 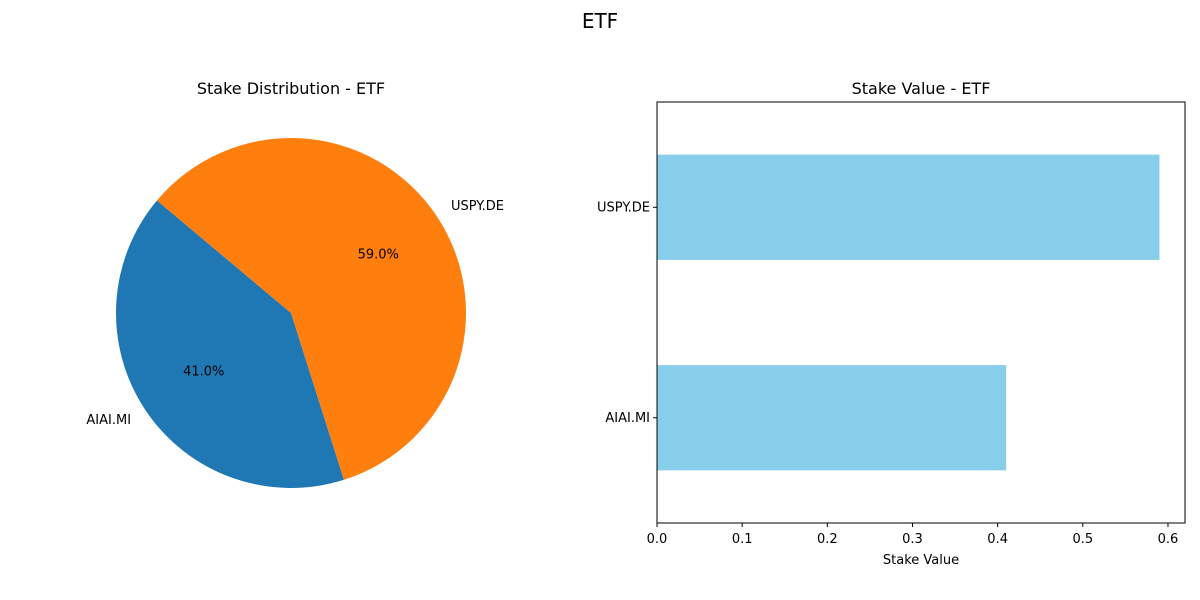 I want to click on x-tick-label: 0.6, so click(x=1168, y=539).